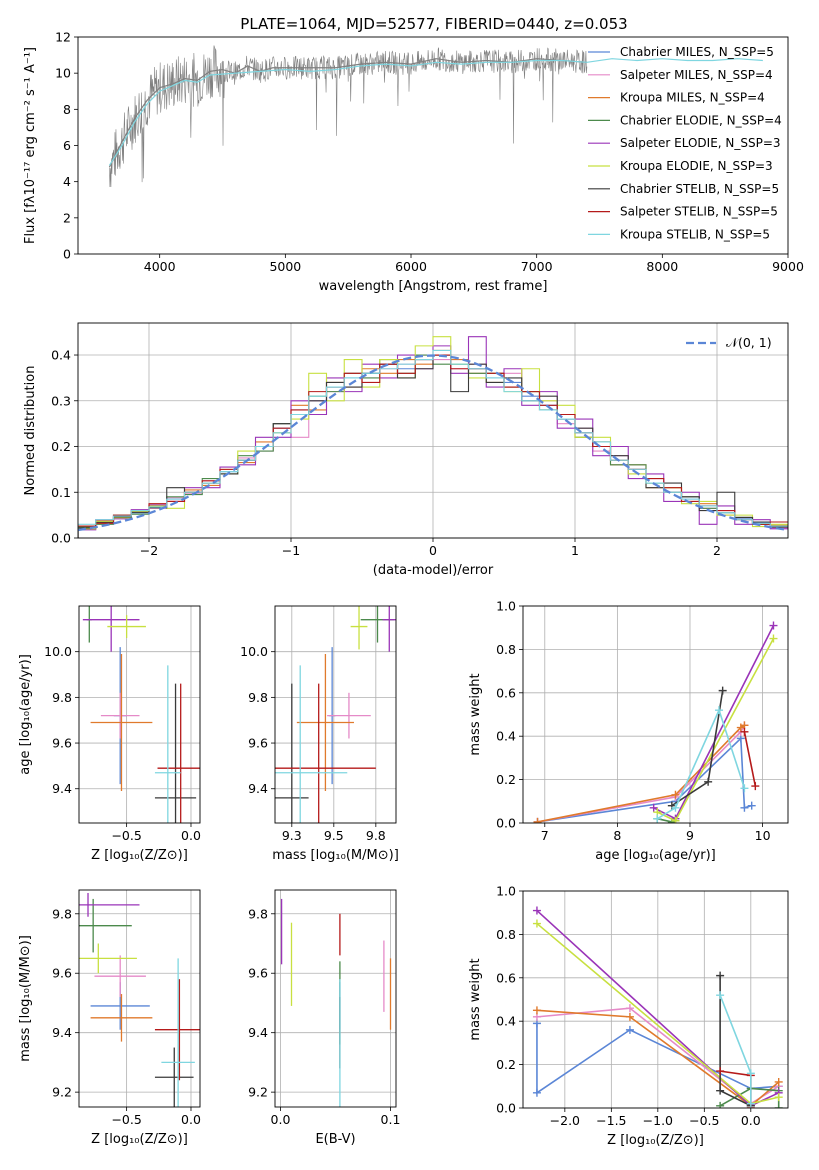 Image resolution: width=819 pixels, height=1170 pixels. What do you see at coordinates (67, 109) in the screenshot?
I see `y-tick-label: 8` at bounding box center [67, 109].